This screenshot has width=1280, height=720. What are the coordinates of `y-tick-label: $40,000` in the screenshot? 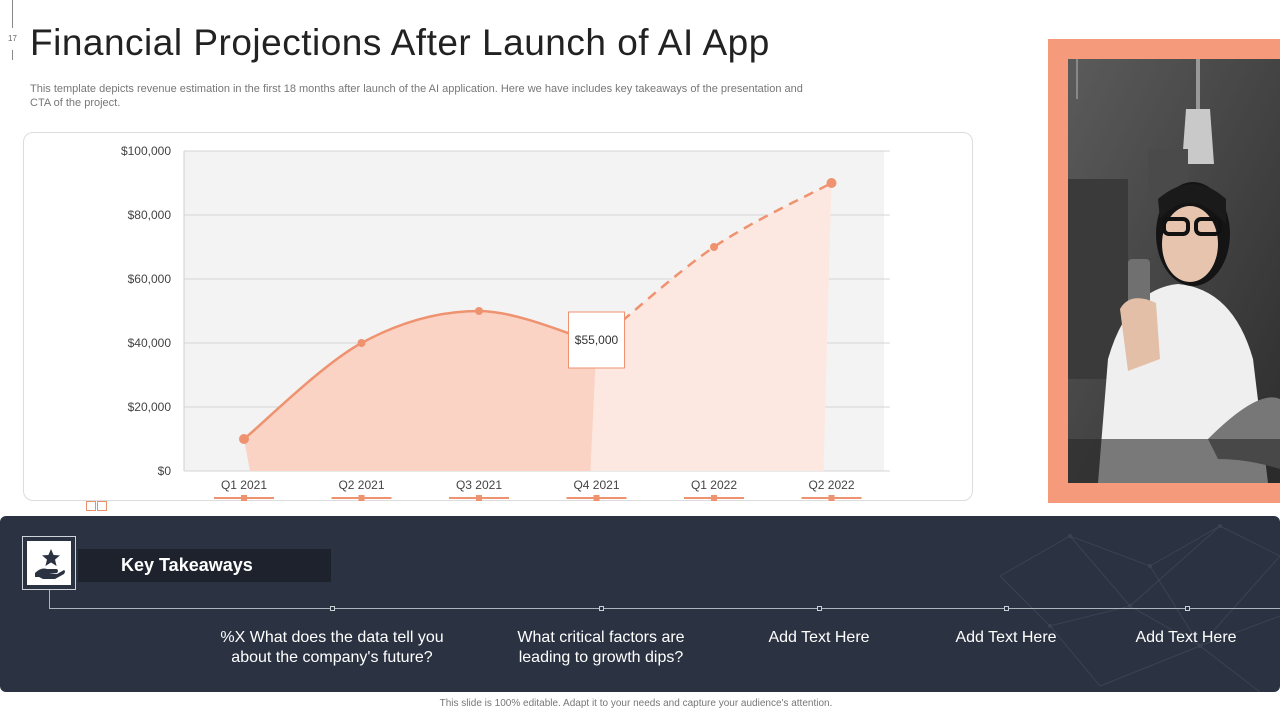 It's located at (150, 343).